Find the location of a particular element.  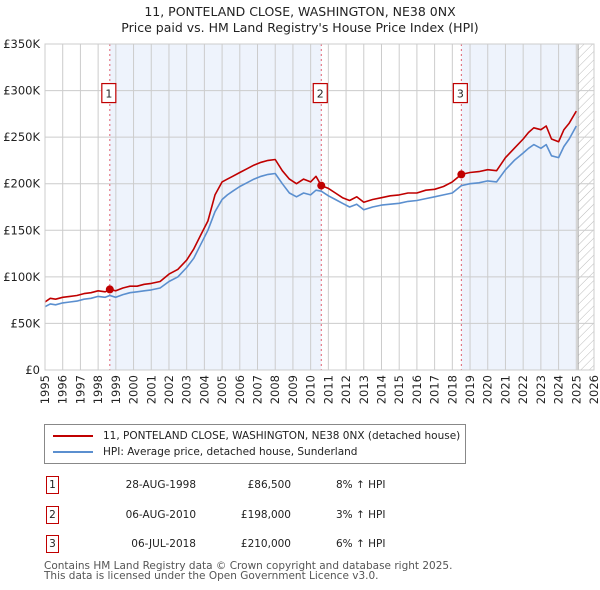

future-hatch-region is located at coordinates (586, 207).